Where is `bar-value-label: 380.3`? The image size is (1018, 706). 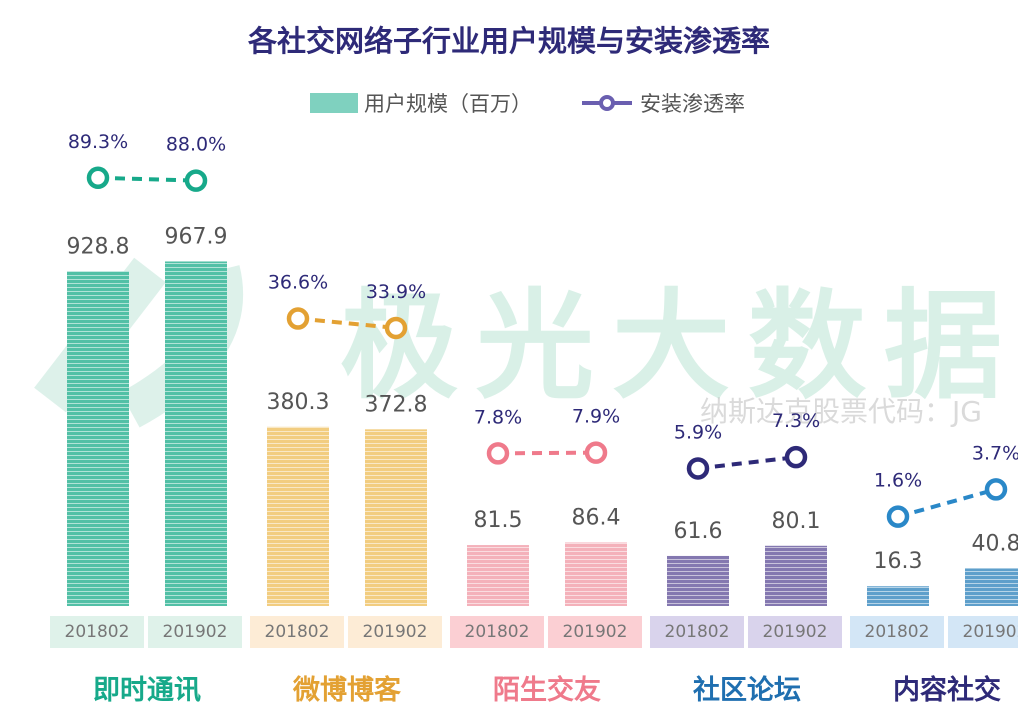 bar-value-label: 380.3 is located at coordinates (298, 402).